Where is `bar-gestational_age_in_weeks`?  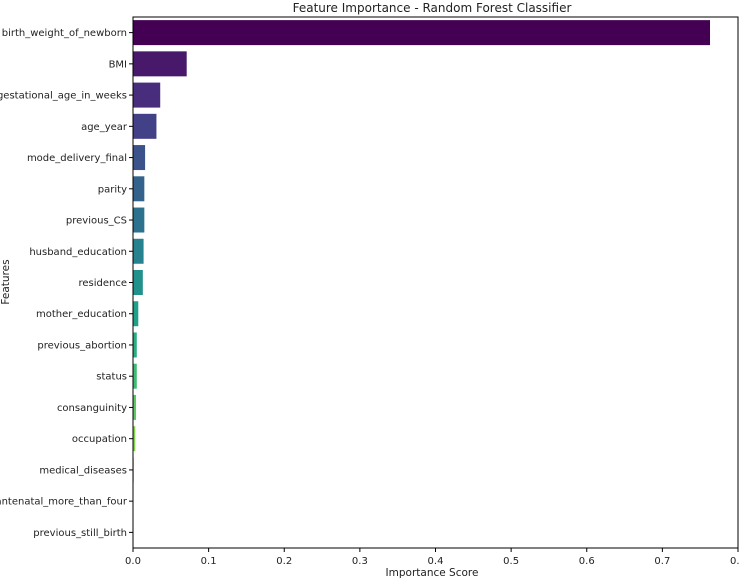 bar-gestational_age_in_weeks is located at coordinates (146, 95).